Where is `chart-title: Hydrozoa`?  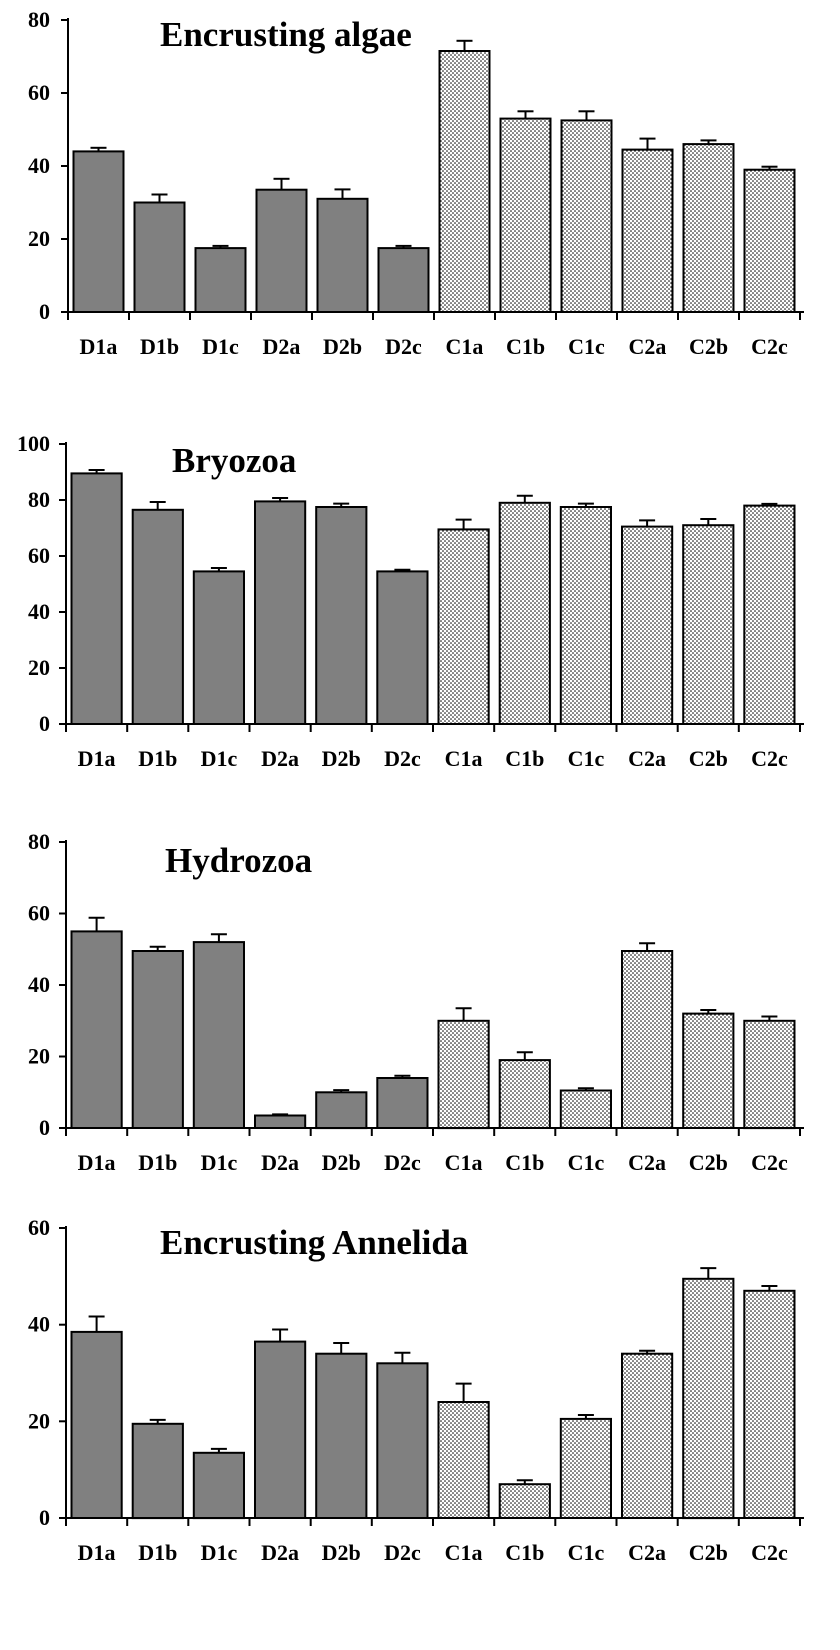 chart-title: Hydrozoa is located at coordinates (238, 860).